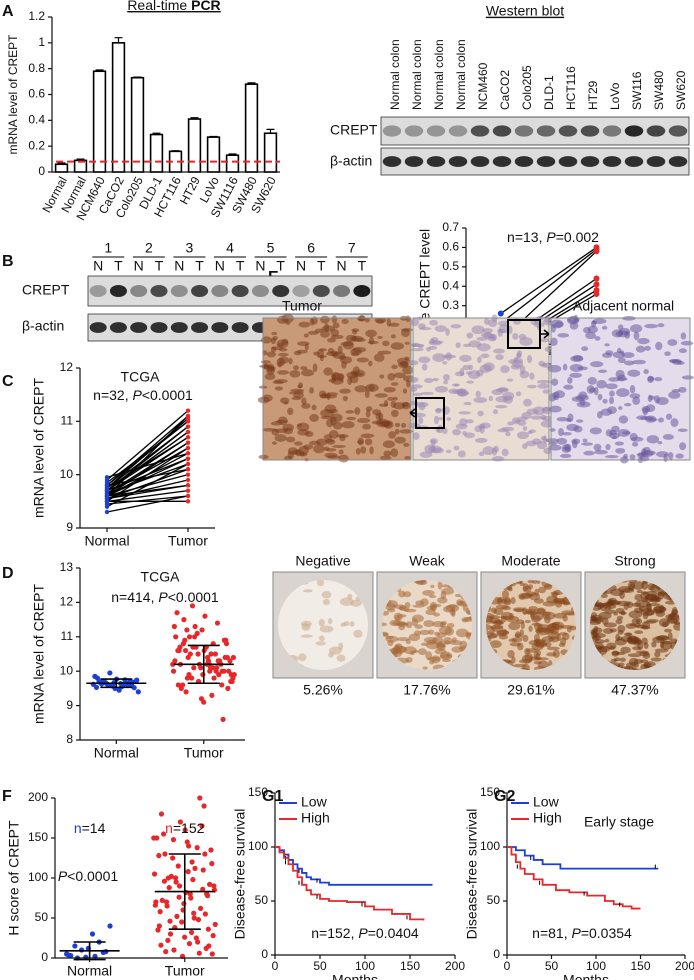 Image resolution: width=694 pixels, height=980 pixels. What do you see at coordinates (530, 690) in the screenshot?
I see `grade-percentage: 29.61%` at bounding box center [530, 690].